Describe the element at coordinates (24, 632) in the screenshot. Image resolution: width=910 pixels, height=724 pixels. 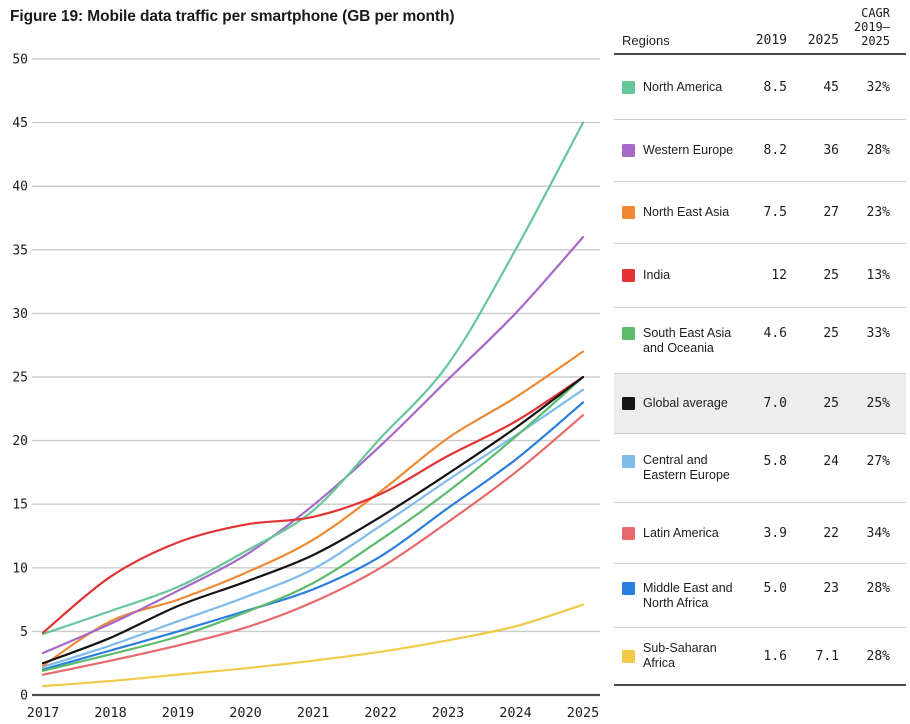
I see `y-tick-label: 5` at that location.